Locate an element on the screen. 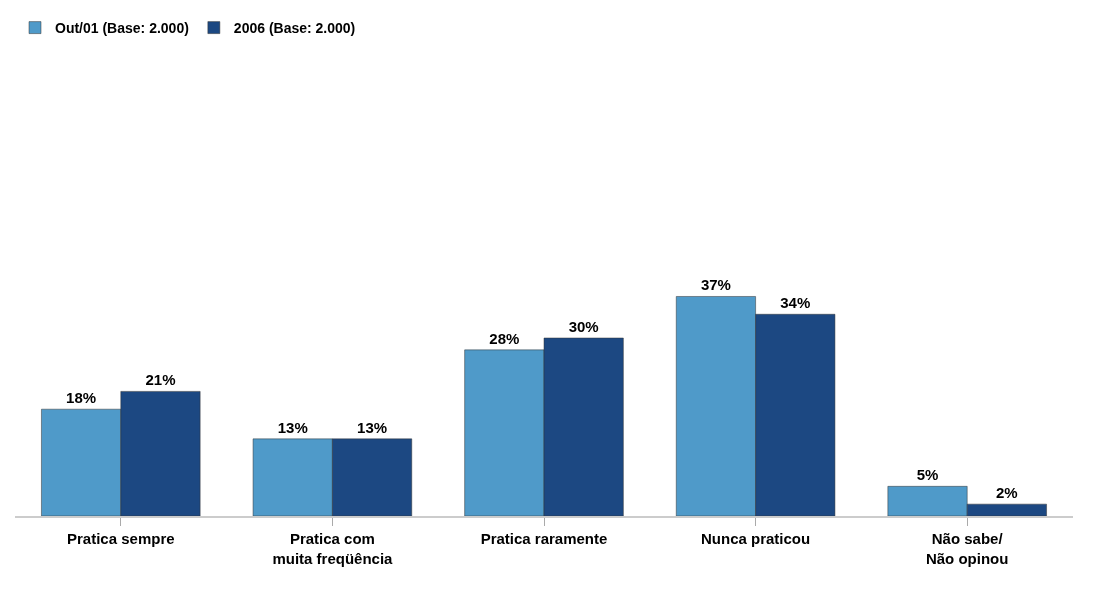 This screenshot has height=591, width=1093. data-label: 28% is located at coordinates (504, 338).